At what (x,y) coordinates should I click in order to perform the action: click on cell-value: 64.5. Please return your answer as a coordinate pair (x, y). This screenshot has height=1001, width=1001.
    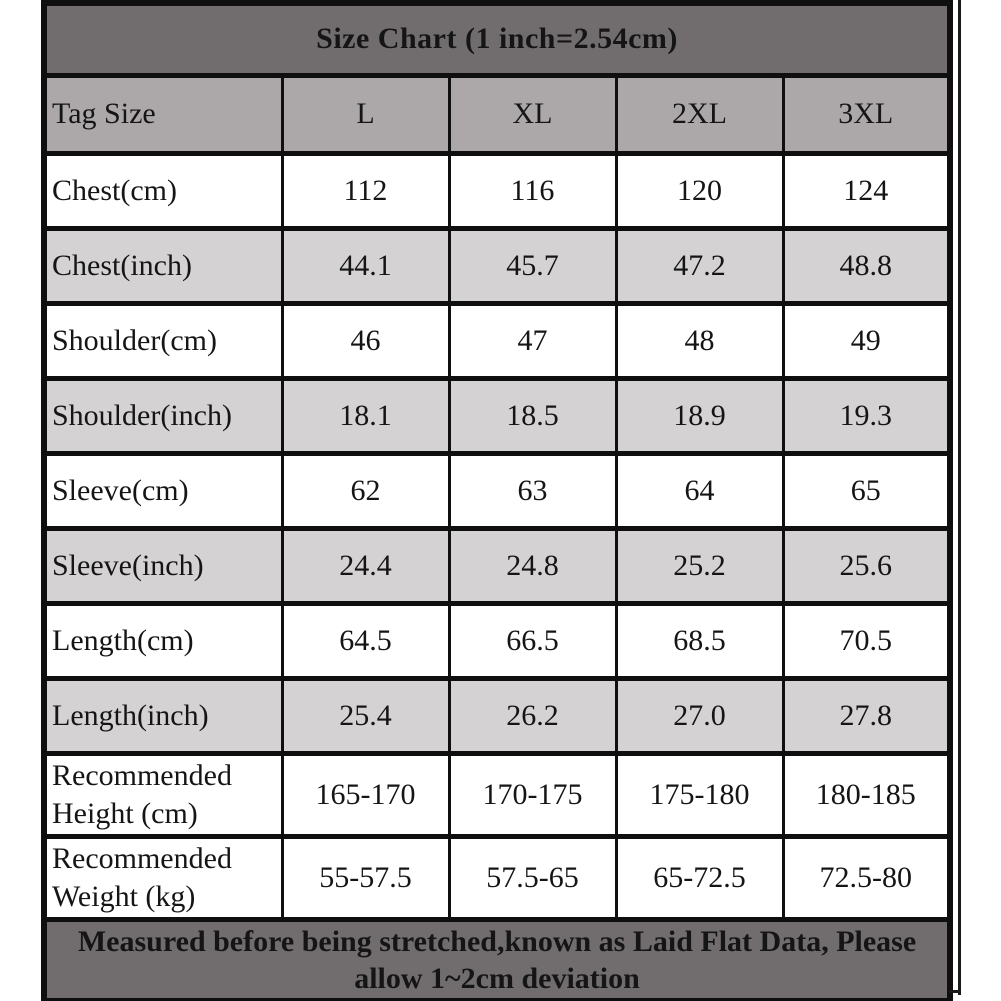
    Looking at the image, I should click on (365, 640).